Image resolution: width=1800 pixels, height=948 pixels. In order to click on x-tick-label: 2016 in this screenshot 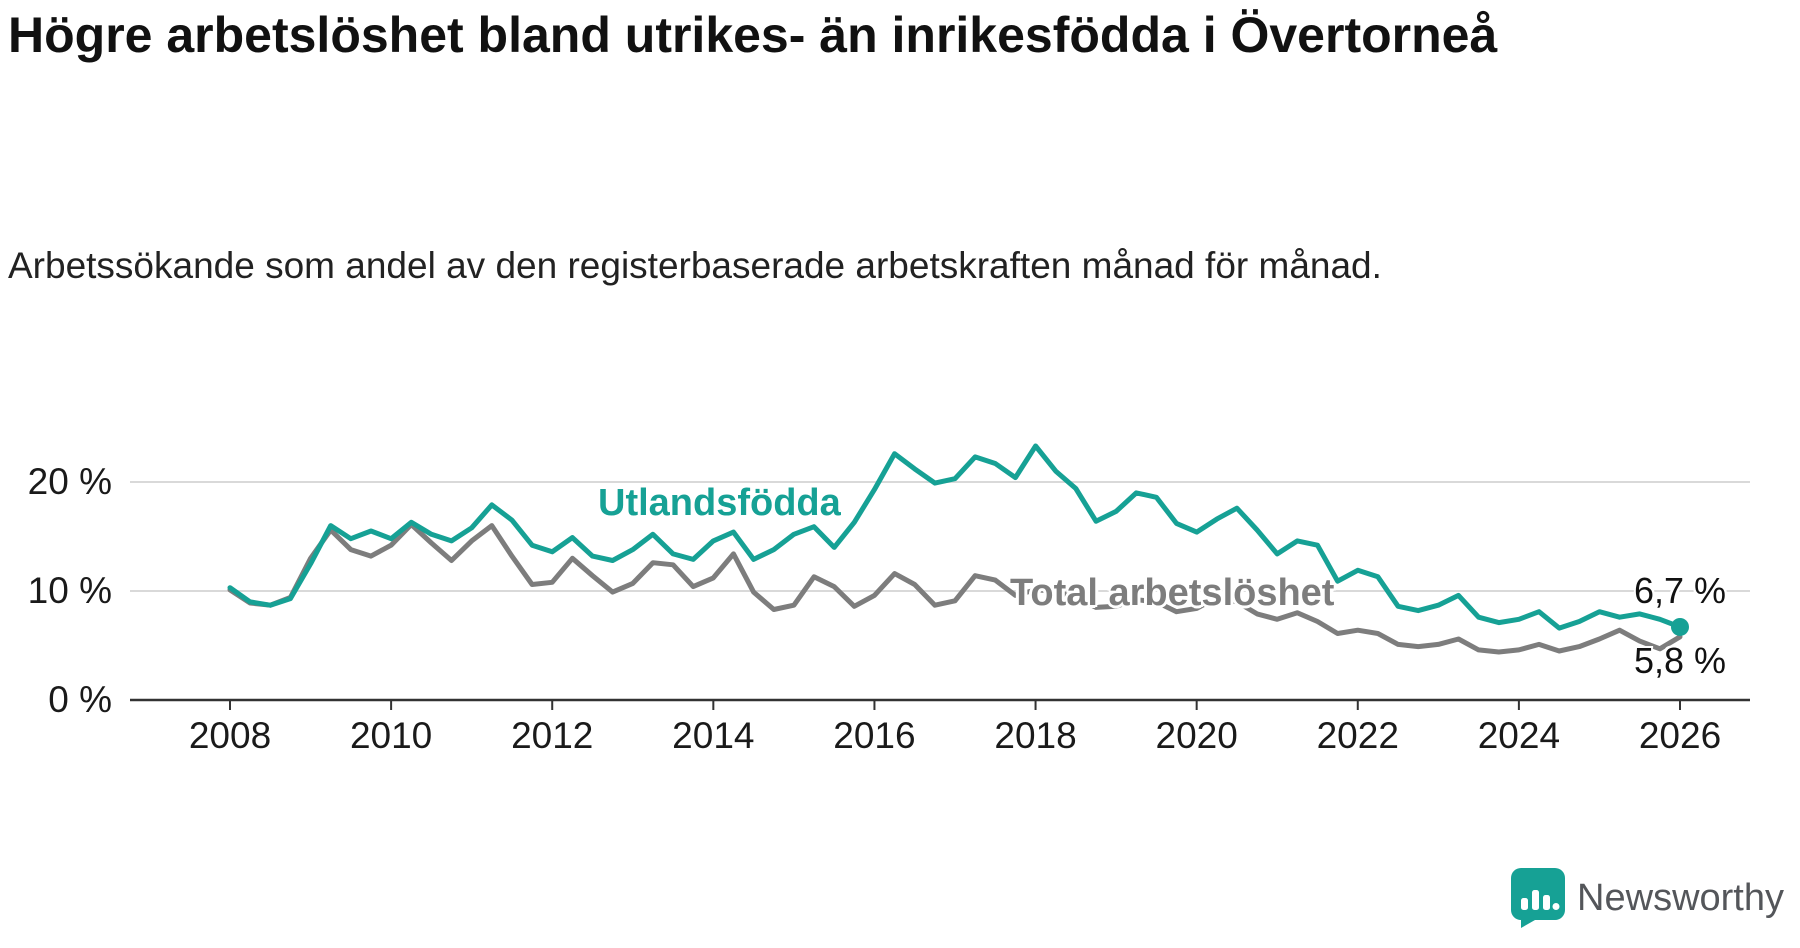, I will do `click(874, 735)`.